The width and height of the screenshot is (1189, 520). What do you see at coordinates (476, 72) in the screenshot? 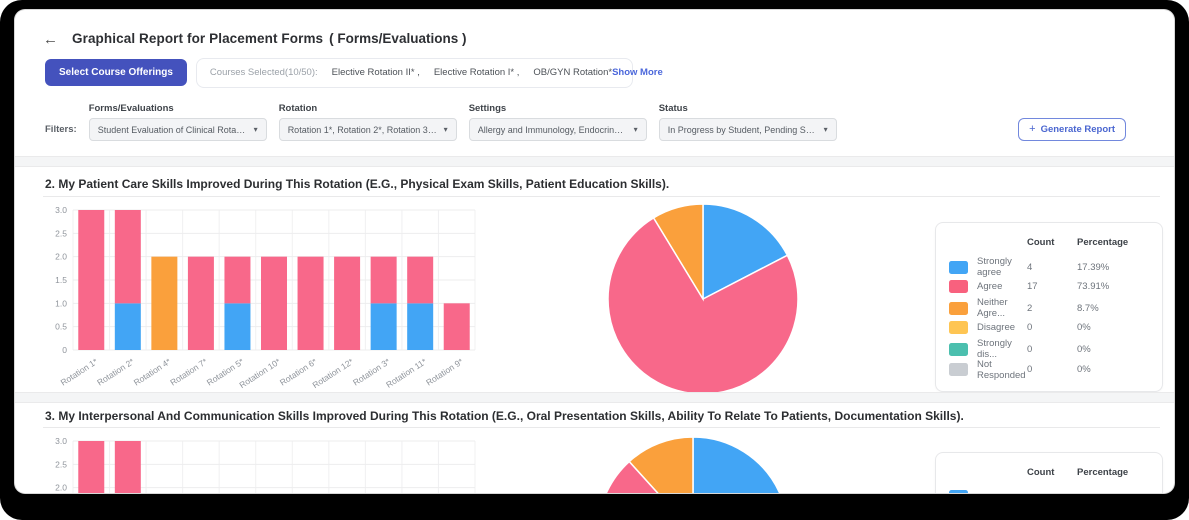
I see `course-name: Elective Rotation I* ,` at bounding box center [476, 72].